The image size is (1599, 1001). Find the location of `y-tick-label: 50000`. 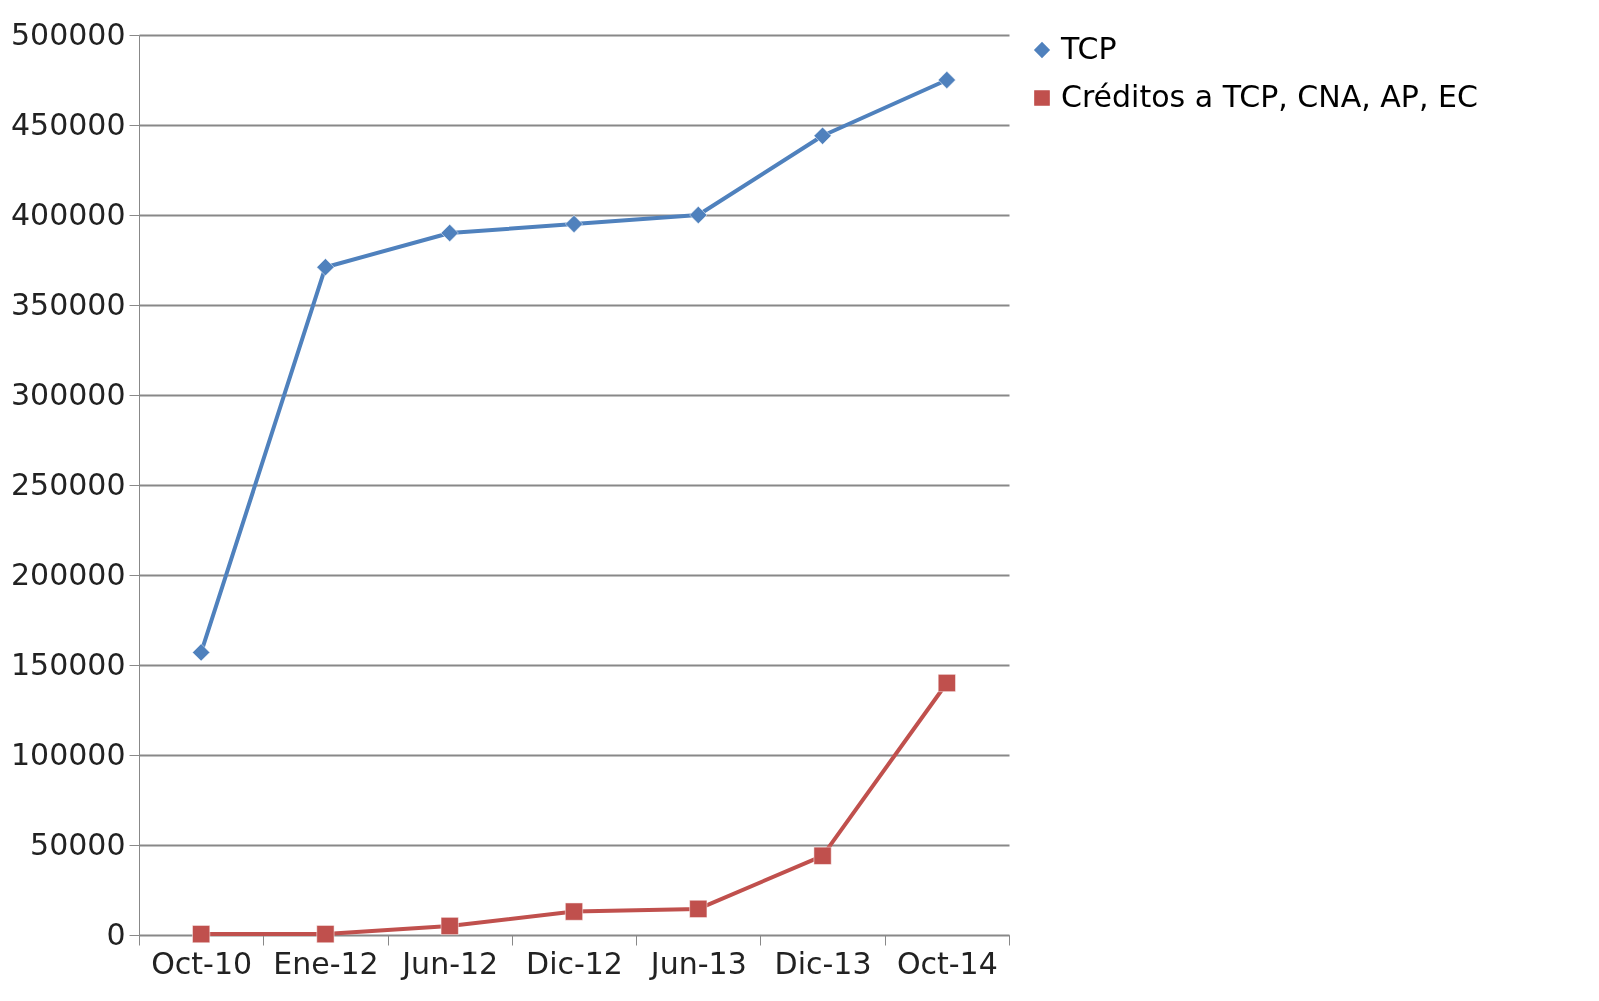

y-tick-label: 50000 is located at coordinates (78, 844).